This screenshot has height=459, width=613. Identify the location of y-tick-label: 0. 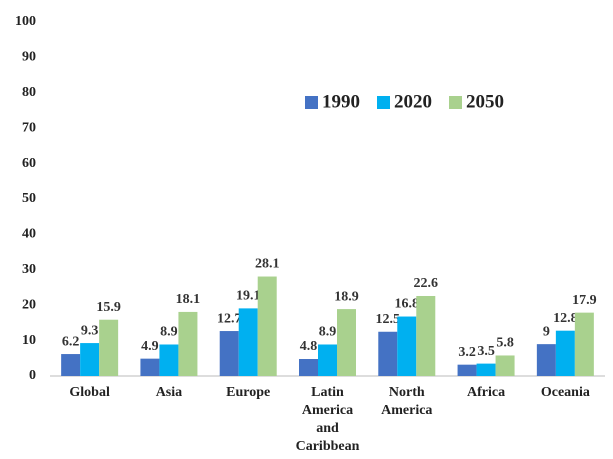
(32, 375).